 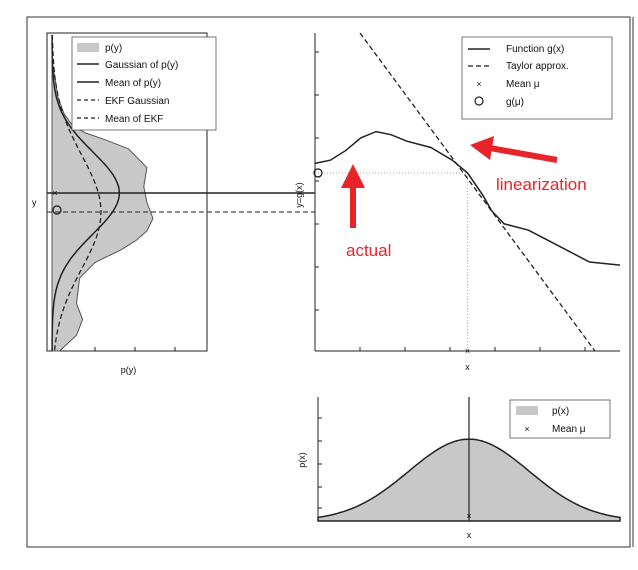 I want to click on py-legend-label-1: Gaussian of p(y), so click(x=141, y=65).